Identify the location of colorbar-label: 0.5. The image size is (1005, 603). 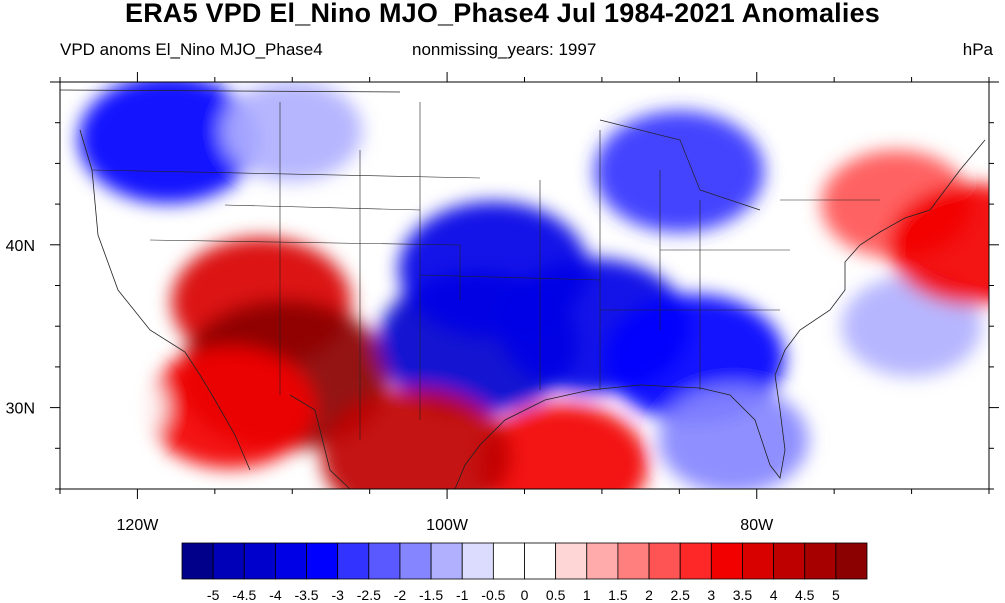
(556, 595).